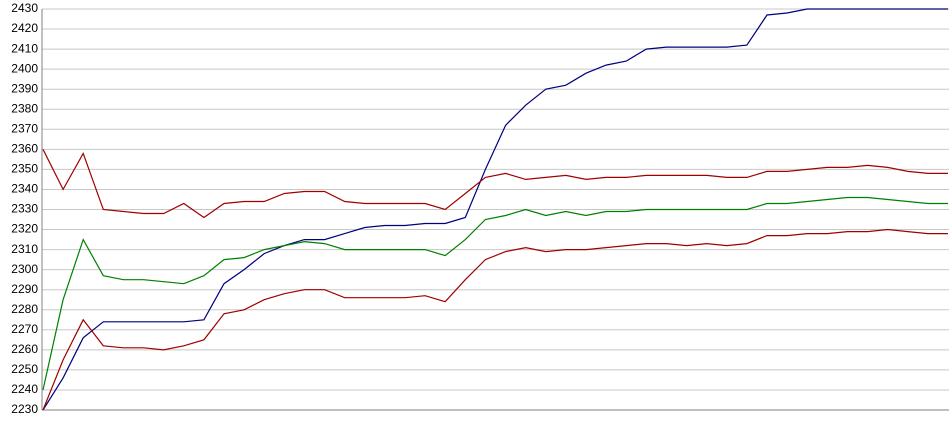 The image size is (950, 435). What do you see at coordinates (24, 88) in the screenshot?
I see `y-tick-label: 2390` at bounding box center [24, 88].